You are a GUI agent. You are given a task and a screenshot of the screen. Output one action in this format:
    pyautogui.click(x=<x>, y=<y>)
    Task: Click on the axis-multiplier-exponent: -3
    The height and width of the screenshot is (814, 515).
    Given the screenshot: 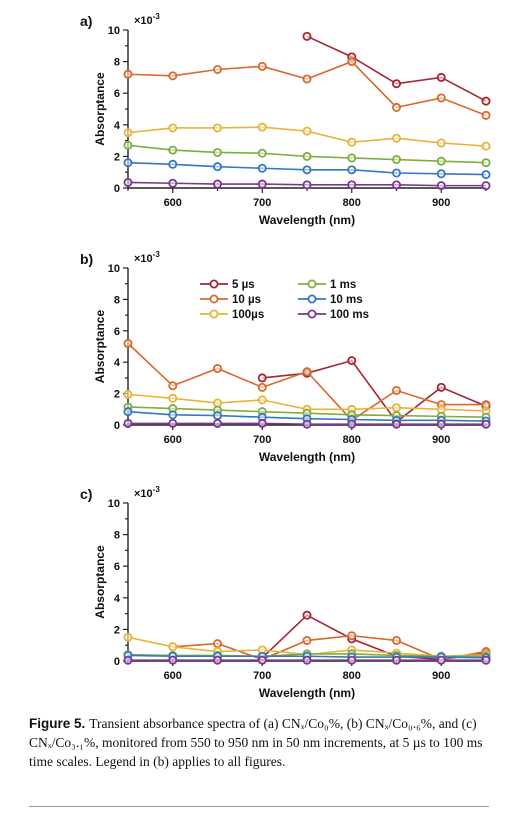 What is the action you would take?
    pyautogui.click(x=157, y=489)
    